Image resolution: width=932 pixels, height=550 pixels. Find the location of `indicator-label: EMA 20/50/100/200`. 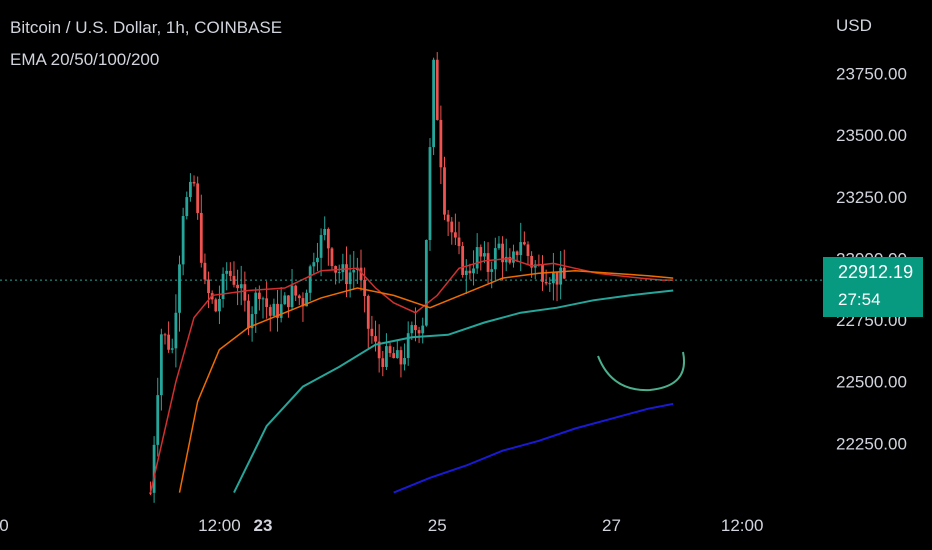

indicator-label: EMA 20/50/100/200 is located at coordinates (85, 59).